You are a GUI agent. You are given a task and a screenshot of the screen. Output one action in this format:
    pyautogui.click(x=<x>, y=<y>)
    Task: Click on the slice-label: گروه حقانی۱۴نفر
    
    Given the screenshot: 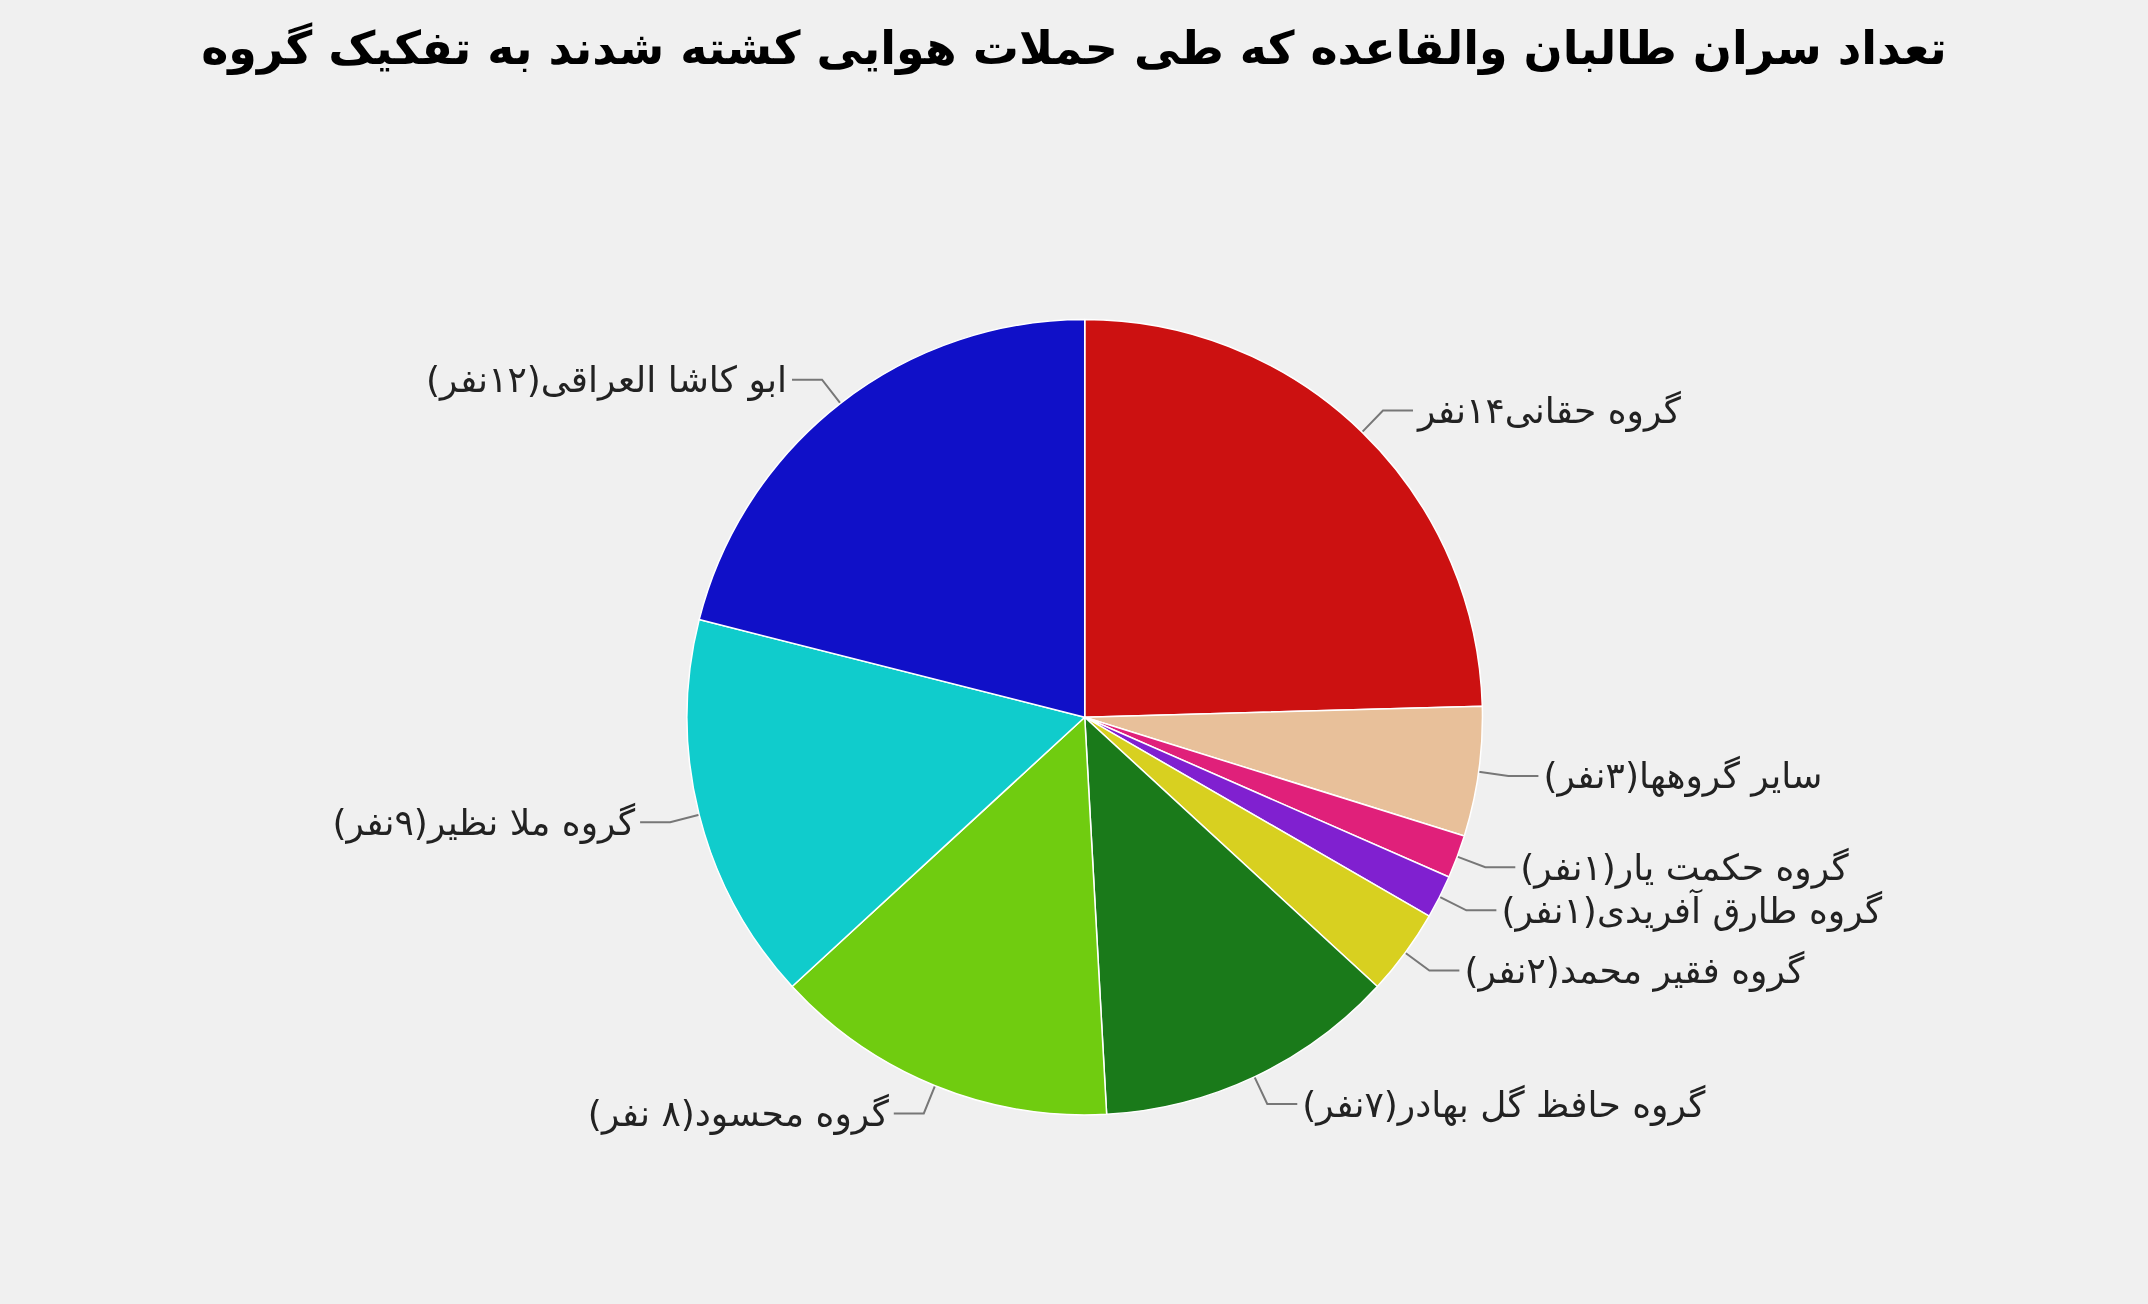 What is the action you would take?
    pyautogui.click(x=1548, y=411)
    